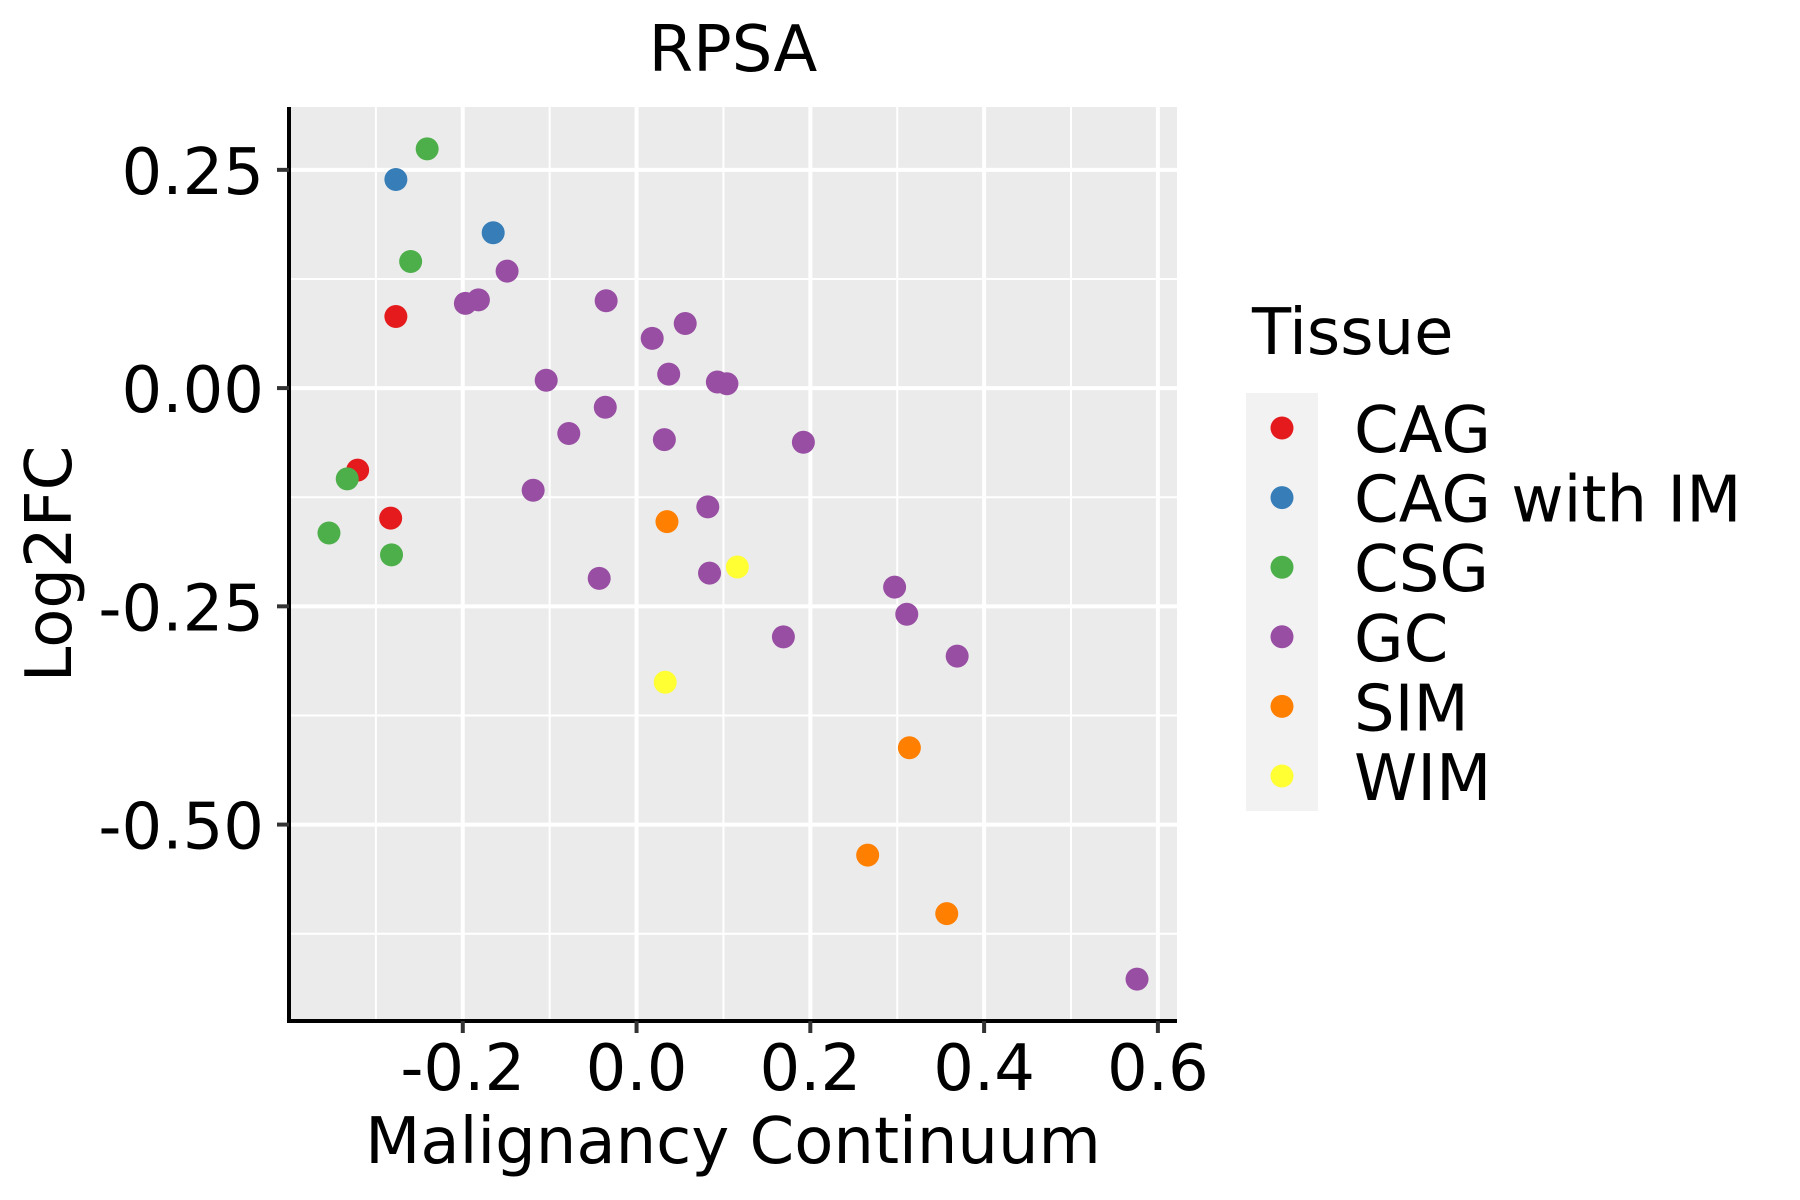 Image resolution: width=1800 pixels, height=1200 pixels. Describe the element at coordinates (1548, 501) in the screenshot. I see `legend-label: CAG with IM` at that location.